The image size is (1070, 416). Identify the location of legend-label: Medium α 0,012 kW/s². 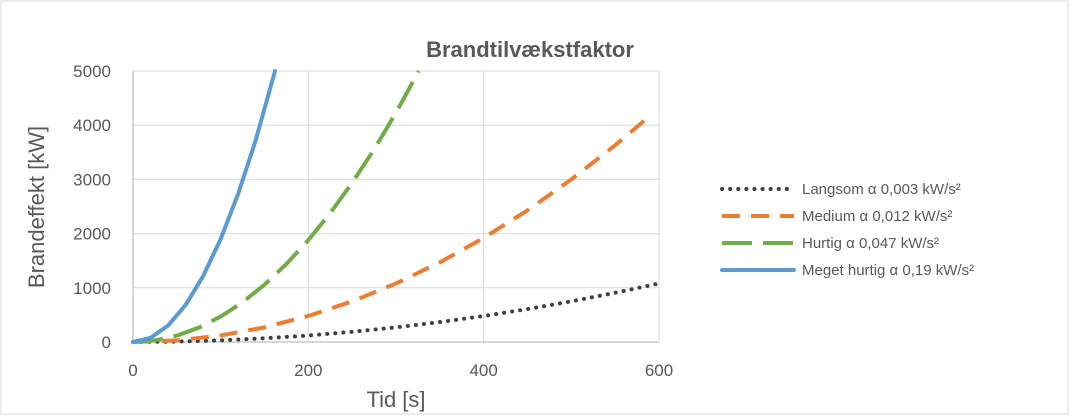
(877, 216).